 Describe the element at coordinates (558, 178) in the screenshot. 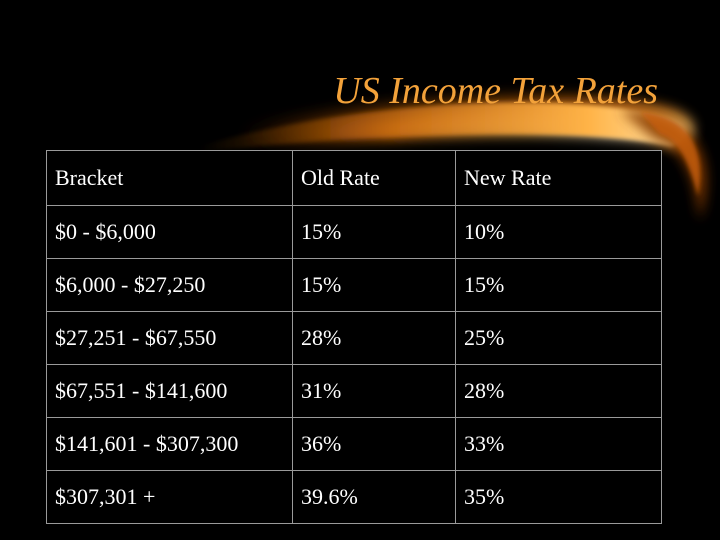

I see `header-new-rate: New Rate` at that location.